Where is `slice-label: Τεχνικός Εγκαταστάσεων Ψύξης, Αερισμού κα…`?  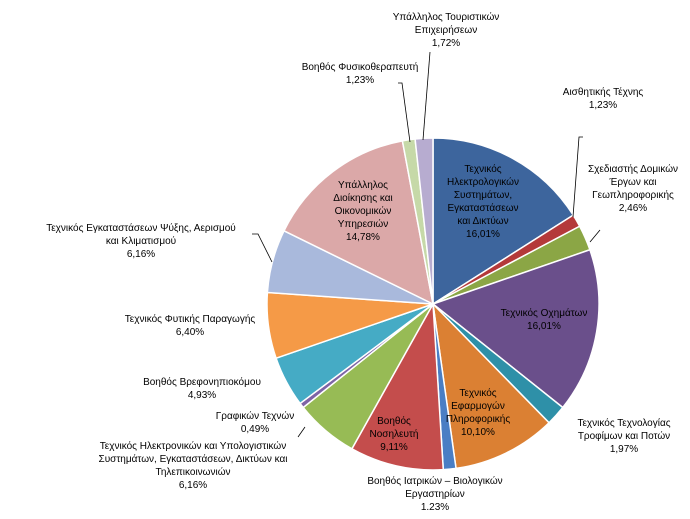 slice-label: Τεχνικός Εγκαταστάσεων Ψύξης, Αερισμού κα… is located at coordinates (141, 241).